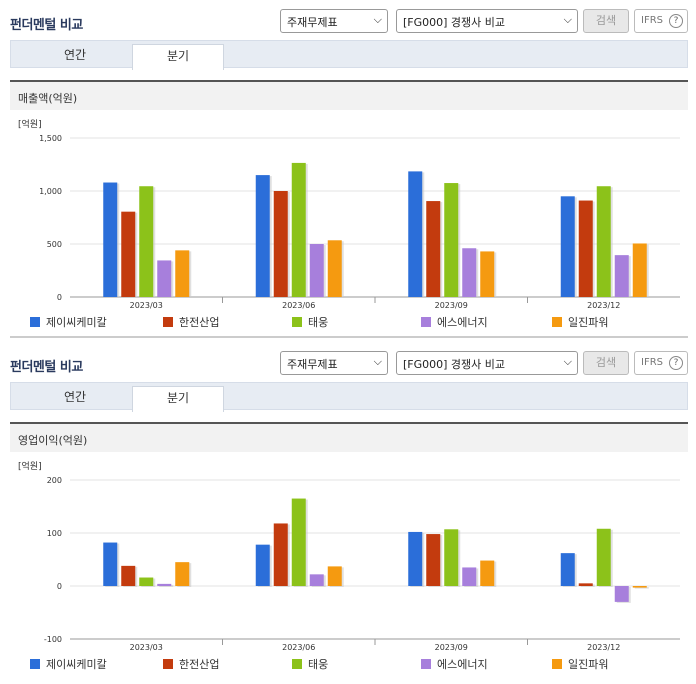 The width and height of the screenshot is (696, 684). What do you see at coordinates (298, 647) in the screenshot?
I see `x-tick-label: 2023/06` at bounding box center [298, 647].